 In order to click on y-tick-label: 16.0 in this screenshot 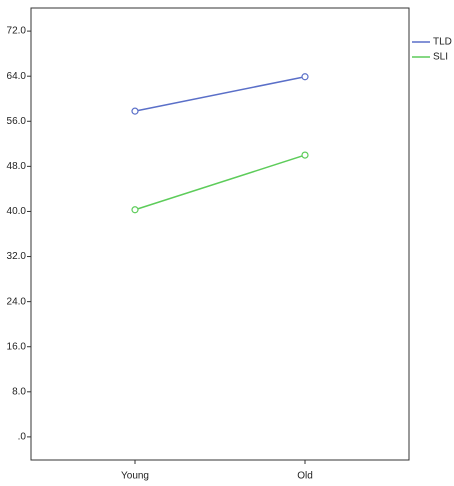, I will do `click(17, 346)`.